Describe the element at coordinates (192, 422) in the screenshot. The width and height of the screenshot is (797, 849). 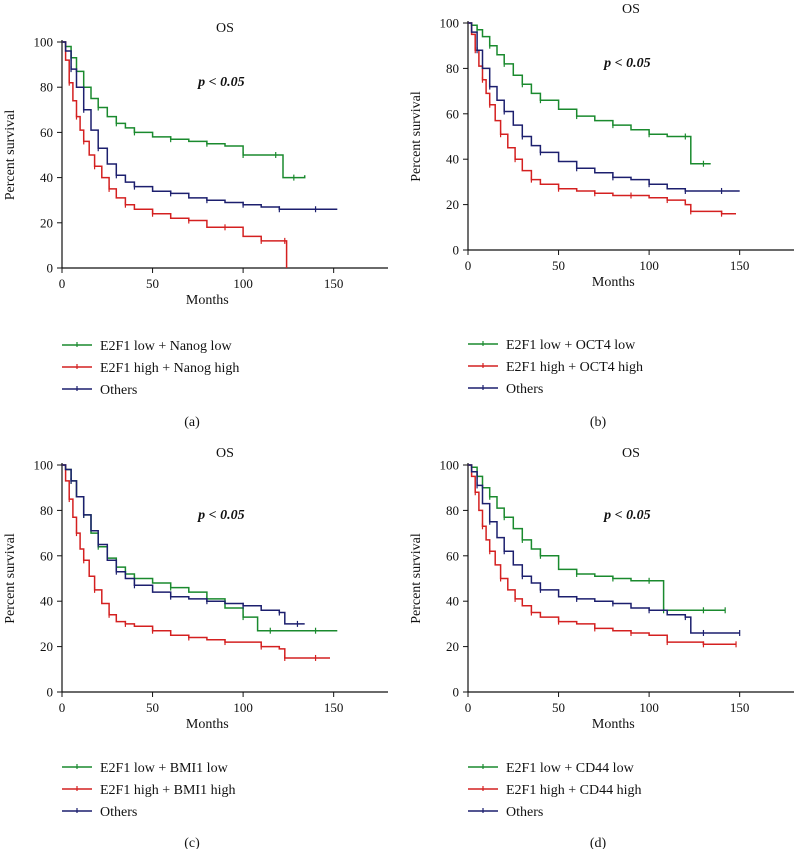
I see `panel-label: (a)` at that location.